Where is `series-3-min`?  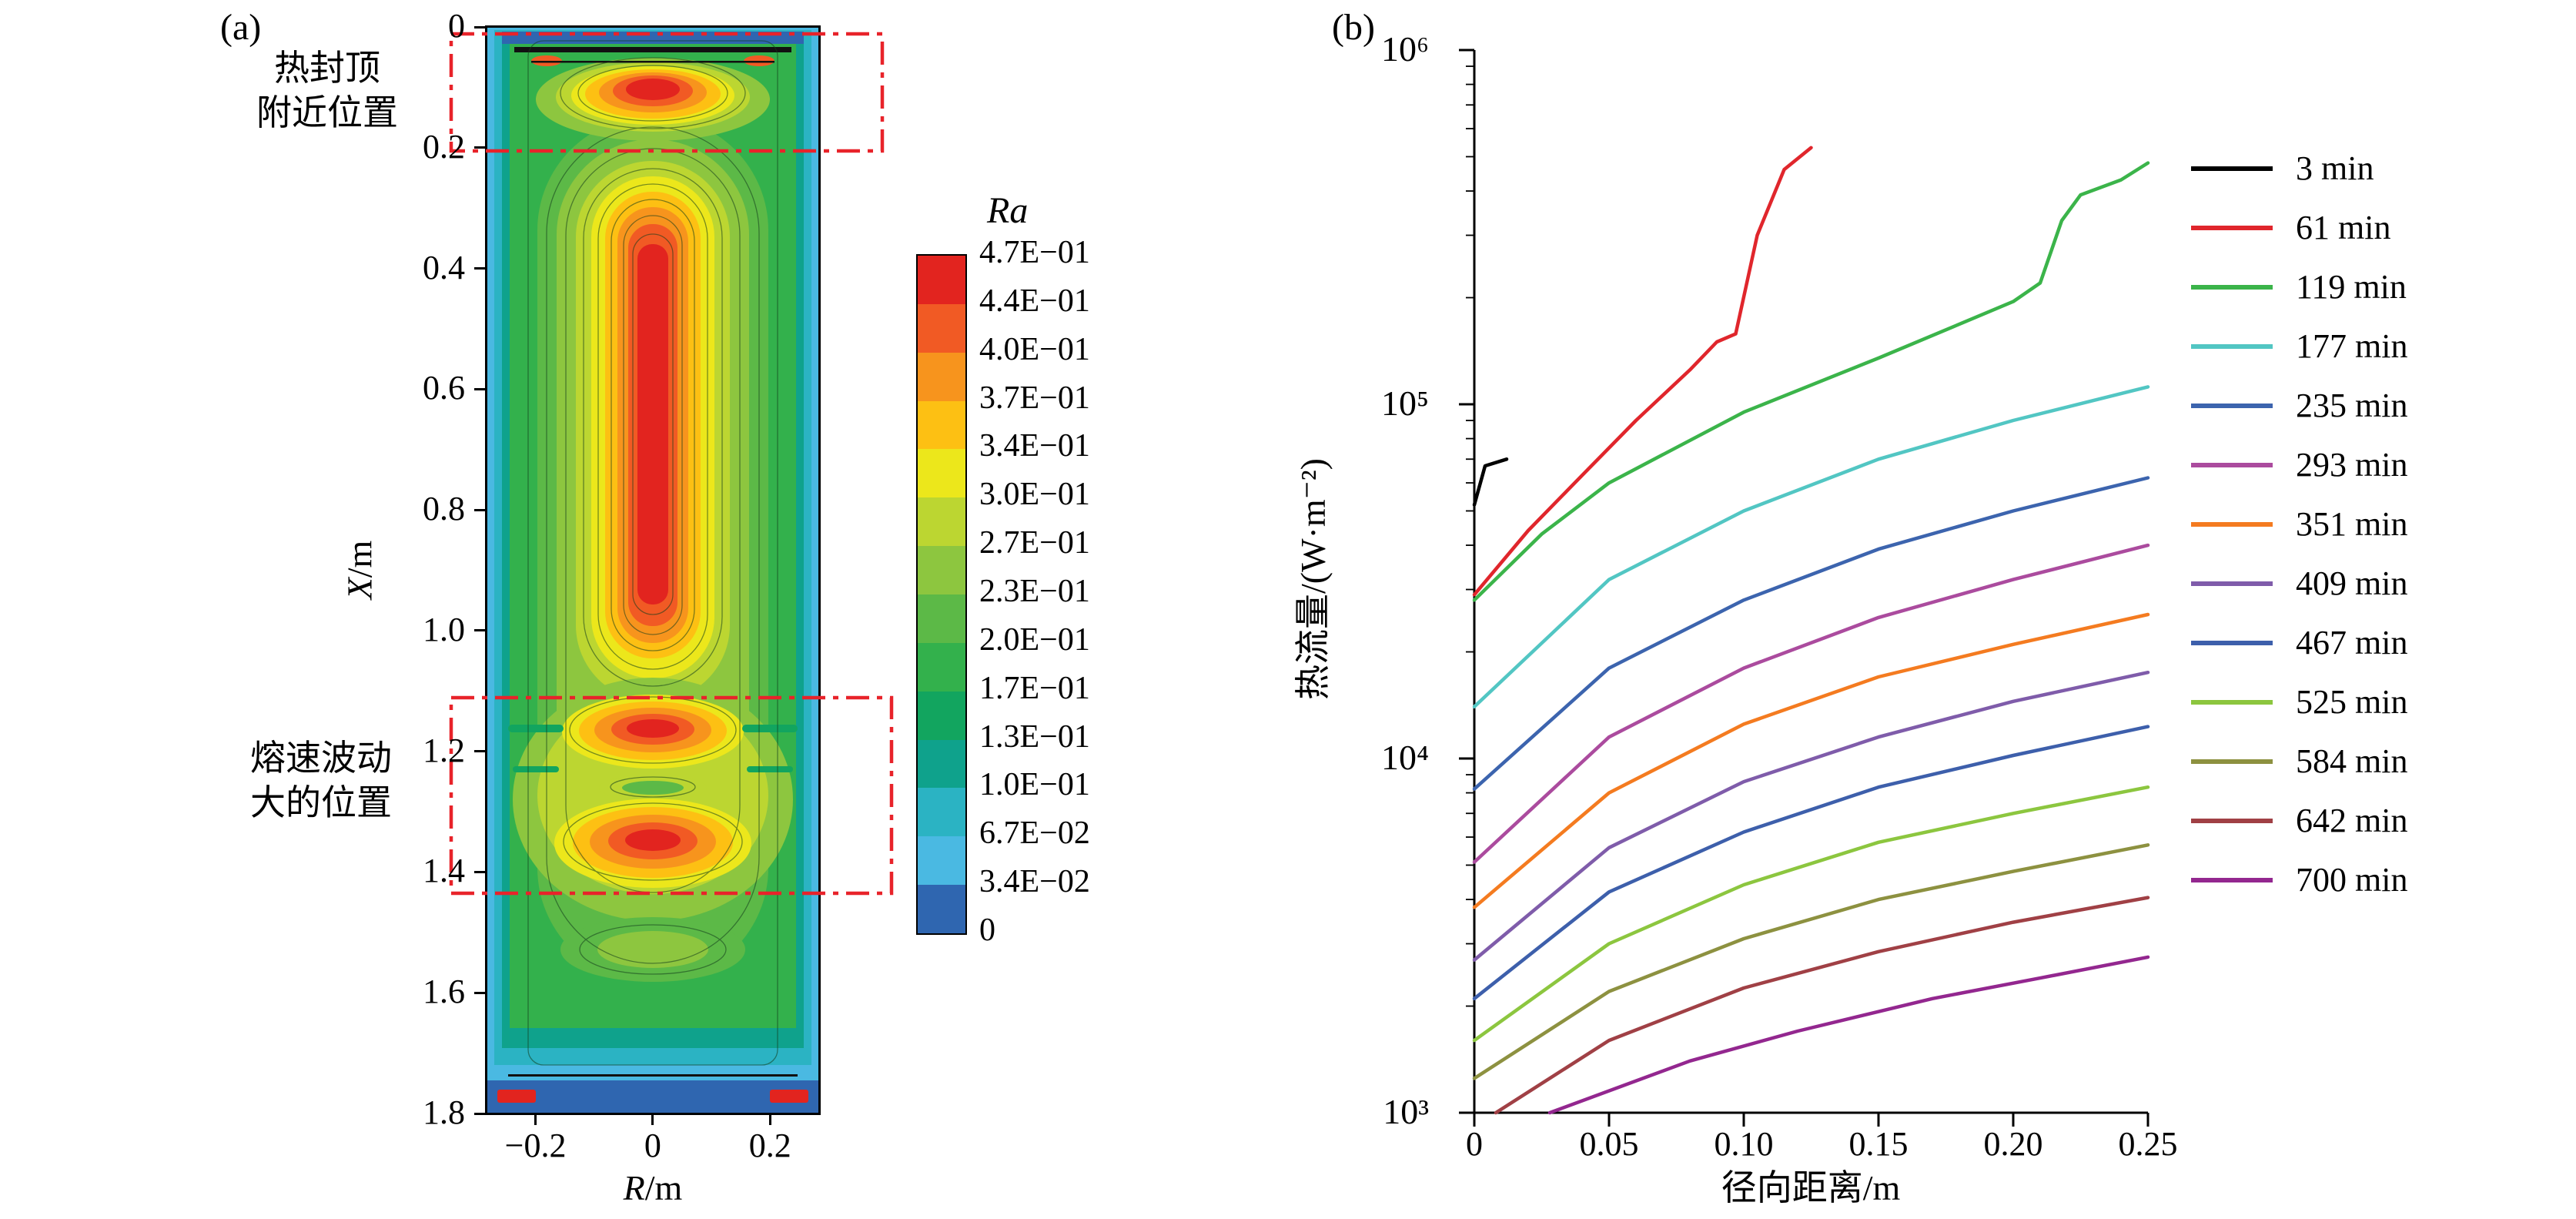
series-3-min is located at coordinates (1491, 482).